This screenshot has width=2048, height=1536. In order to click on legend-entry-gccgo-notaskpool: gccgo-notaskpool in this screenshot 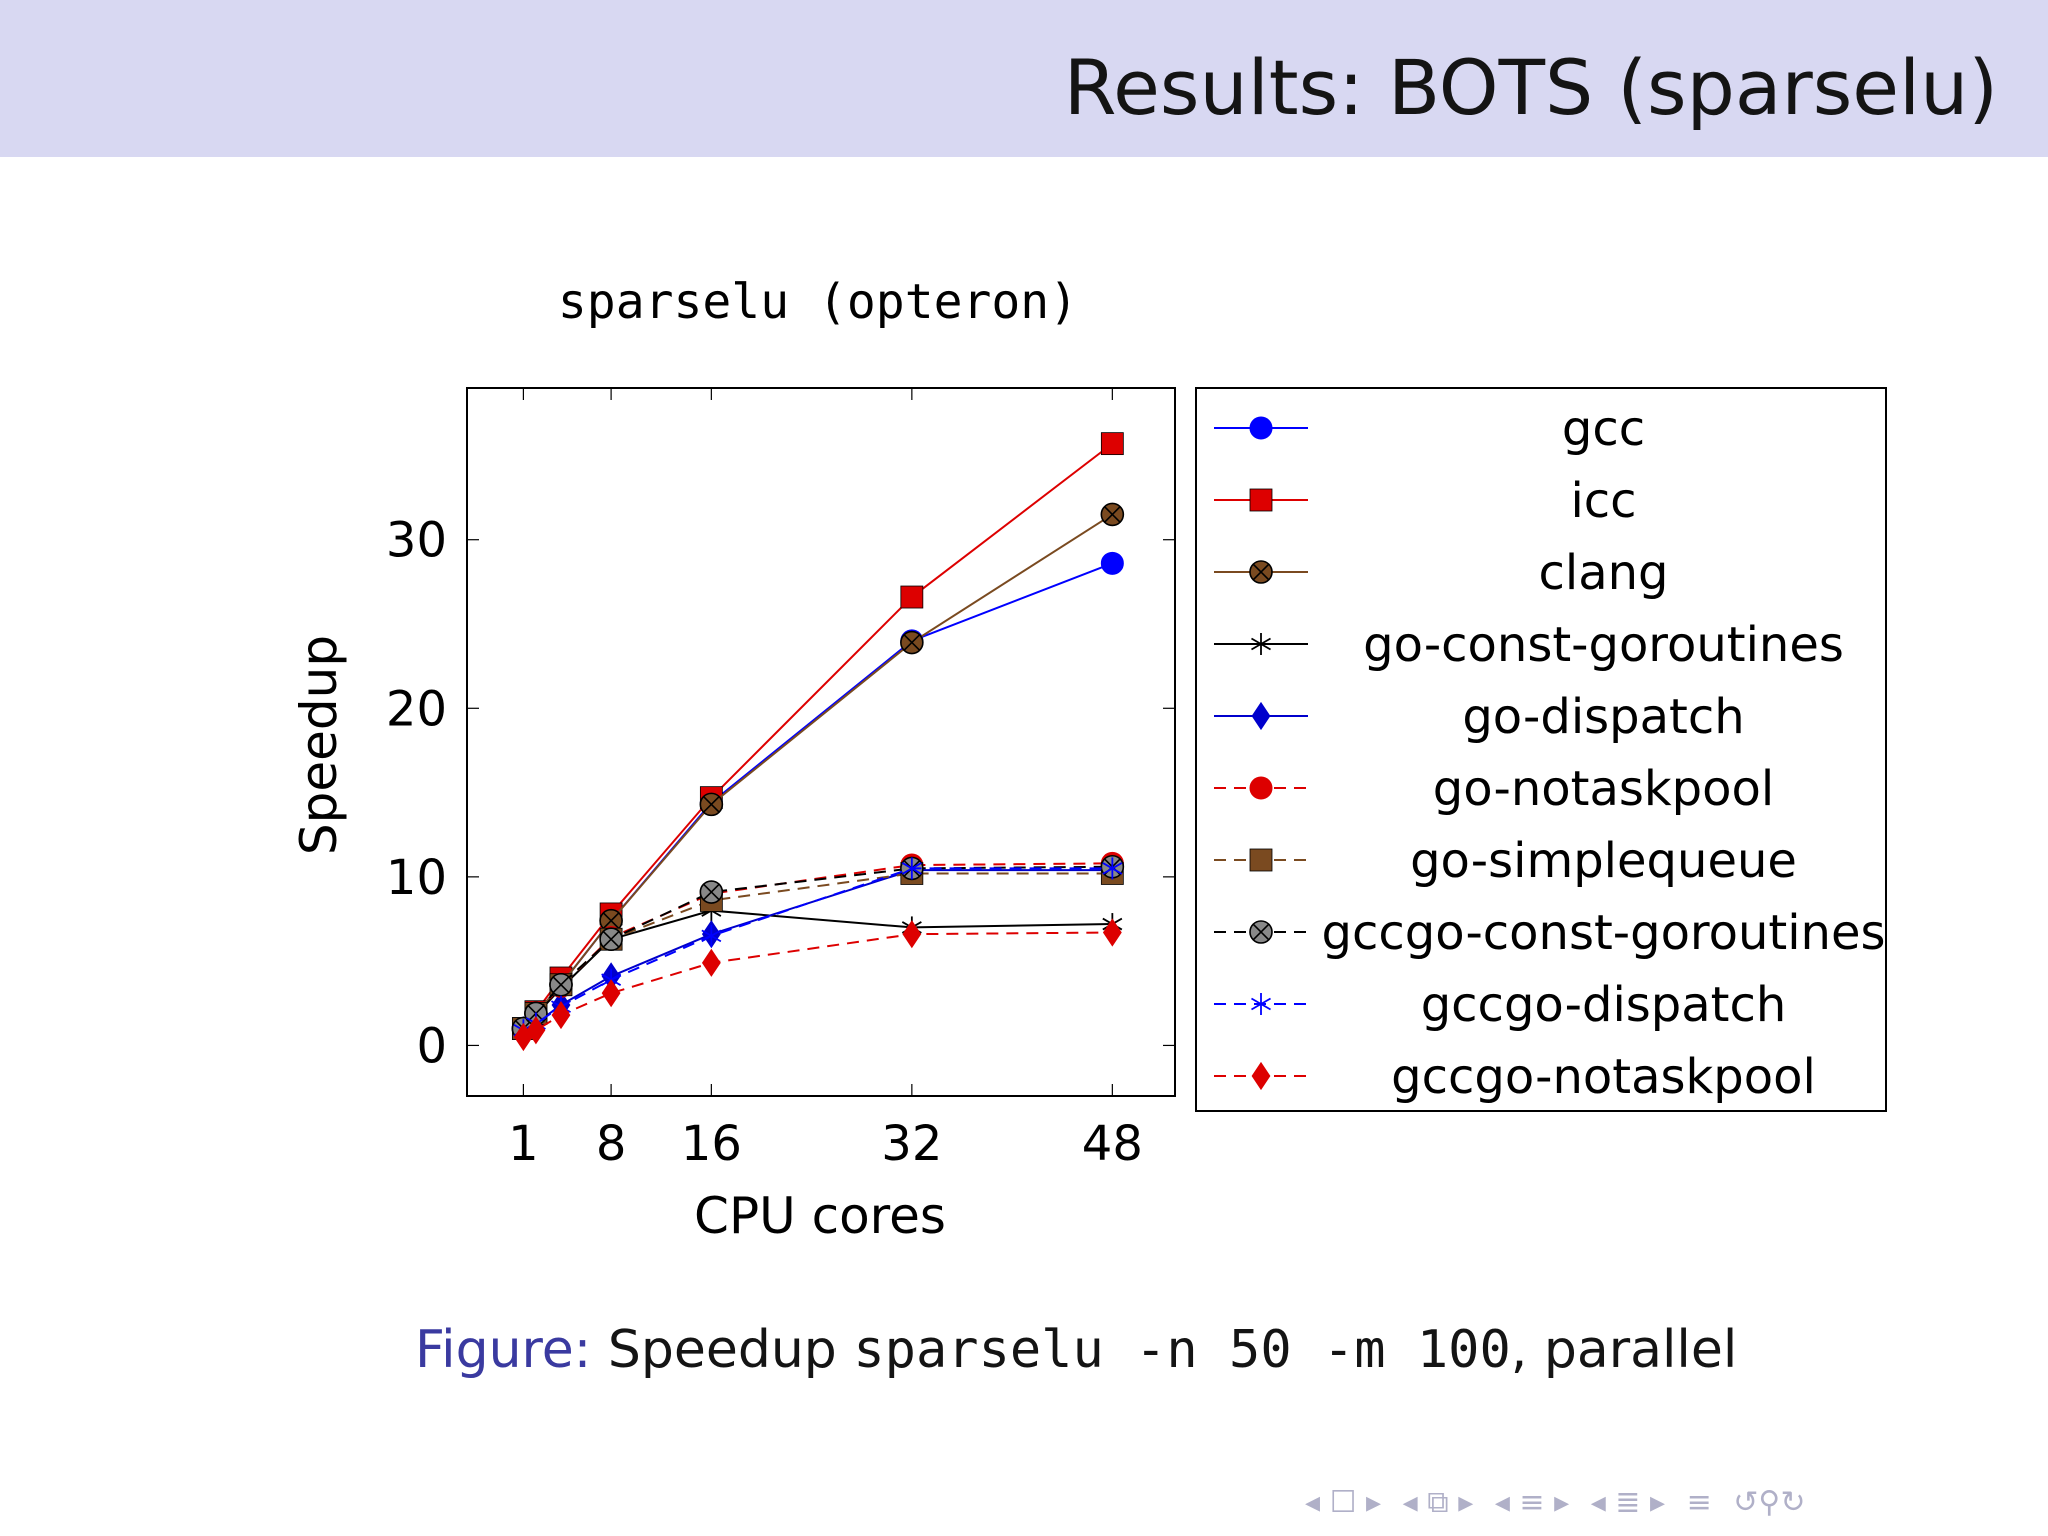, I will do `click(1515, 1077)`.